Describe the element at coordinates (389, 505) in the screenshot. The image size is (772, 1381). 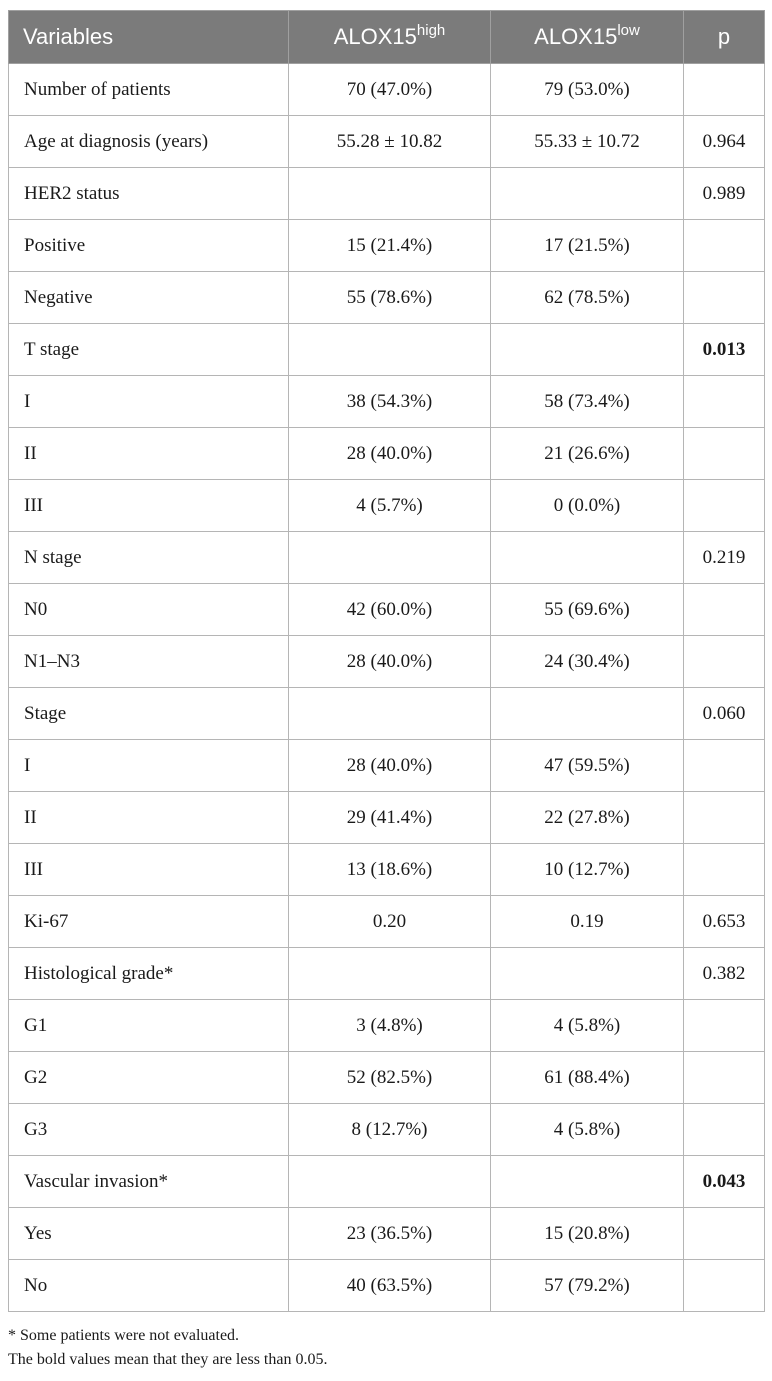
I see `cell-alox15-high: 4 (5.7%)` at that location.